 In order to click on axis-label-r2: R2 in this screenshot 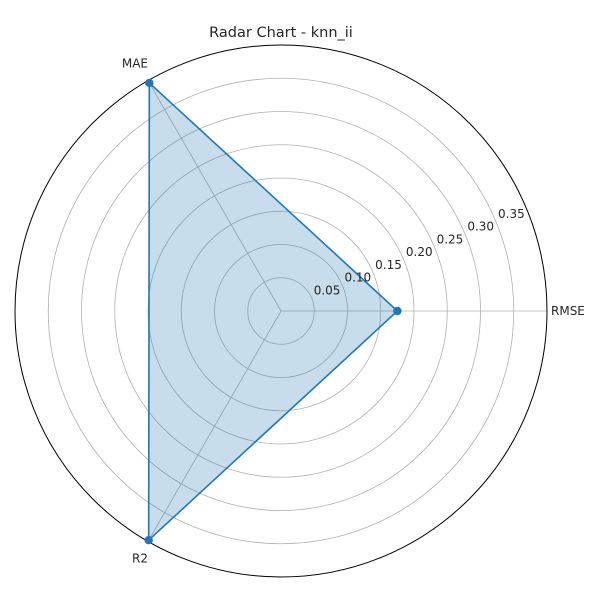, I will do `click(140, 559)`.